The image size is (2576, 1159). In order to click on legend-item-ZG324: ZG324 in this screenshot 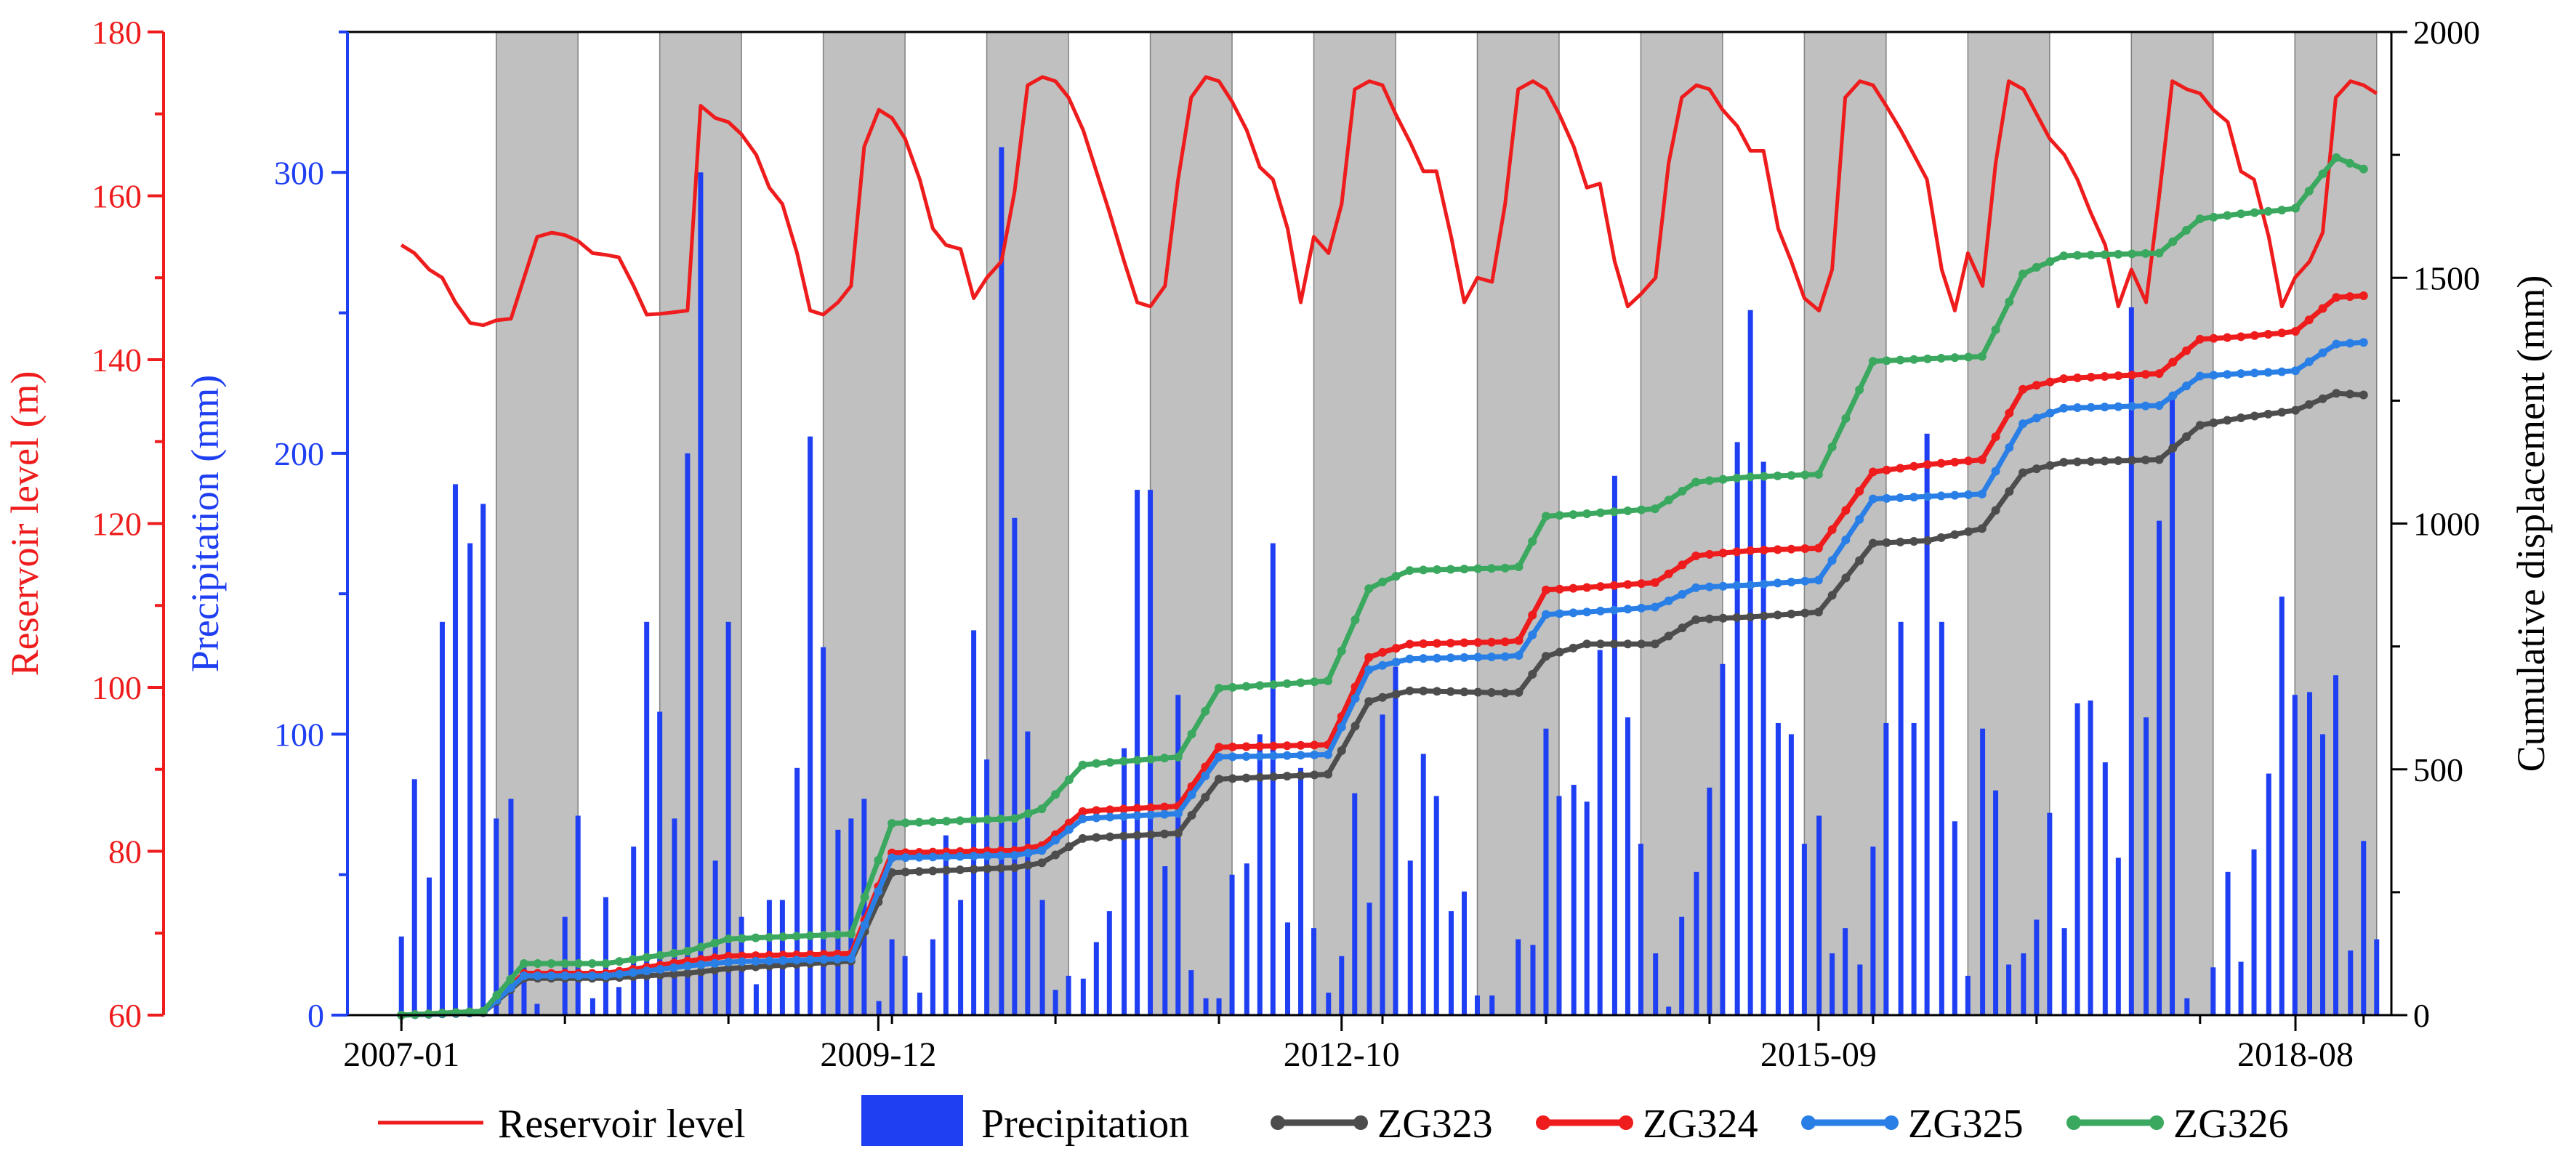, I will do `click(1647, 1124)`.